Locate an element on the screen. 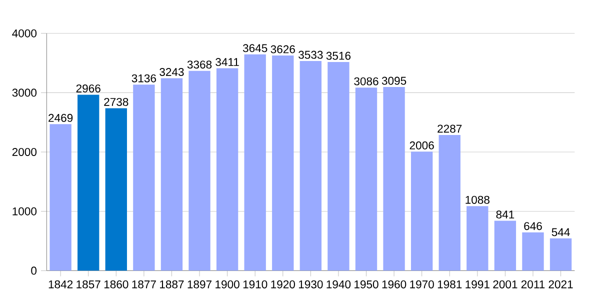  x-tick-label: 1960 is located at coordinates (394, 284).